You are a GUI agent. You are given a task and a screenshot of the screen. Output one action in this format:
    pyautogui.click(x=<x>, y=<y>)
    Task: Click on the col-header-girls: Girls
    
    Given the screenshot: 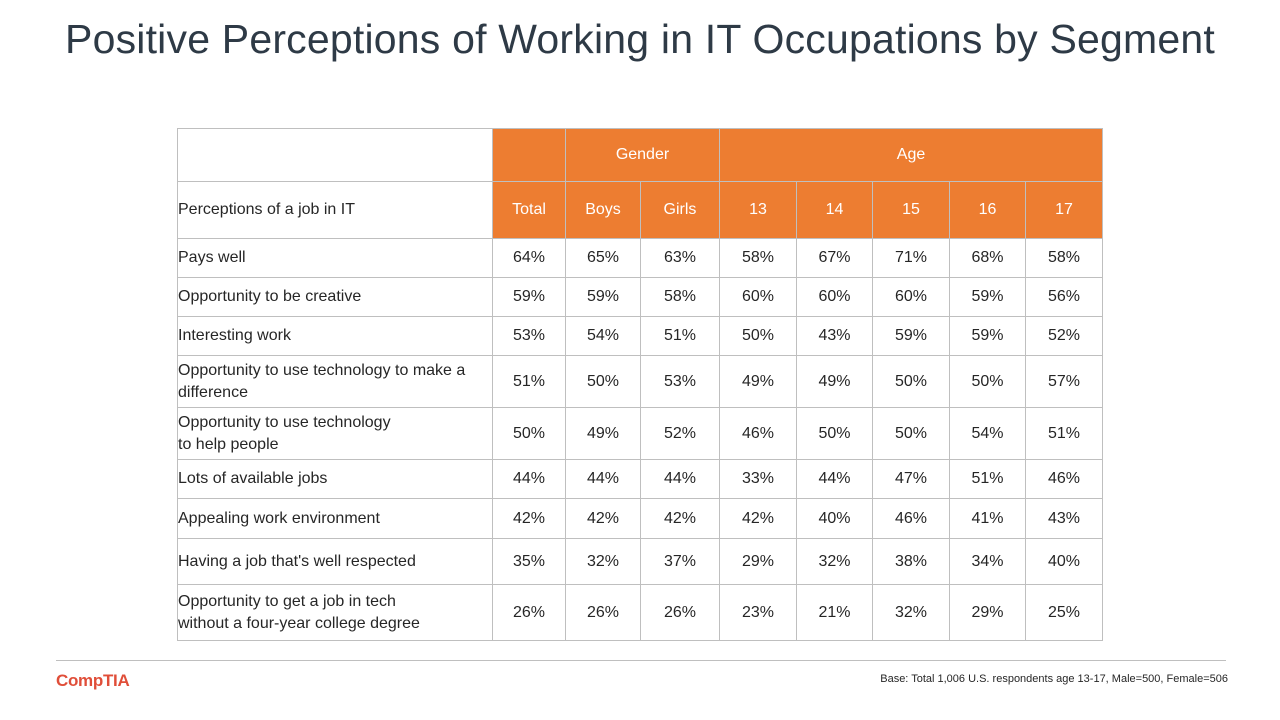 What is the action you would take?
    pyautogui.click(x=680, y=210)
    